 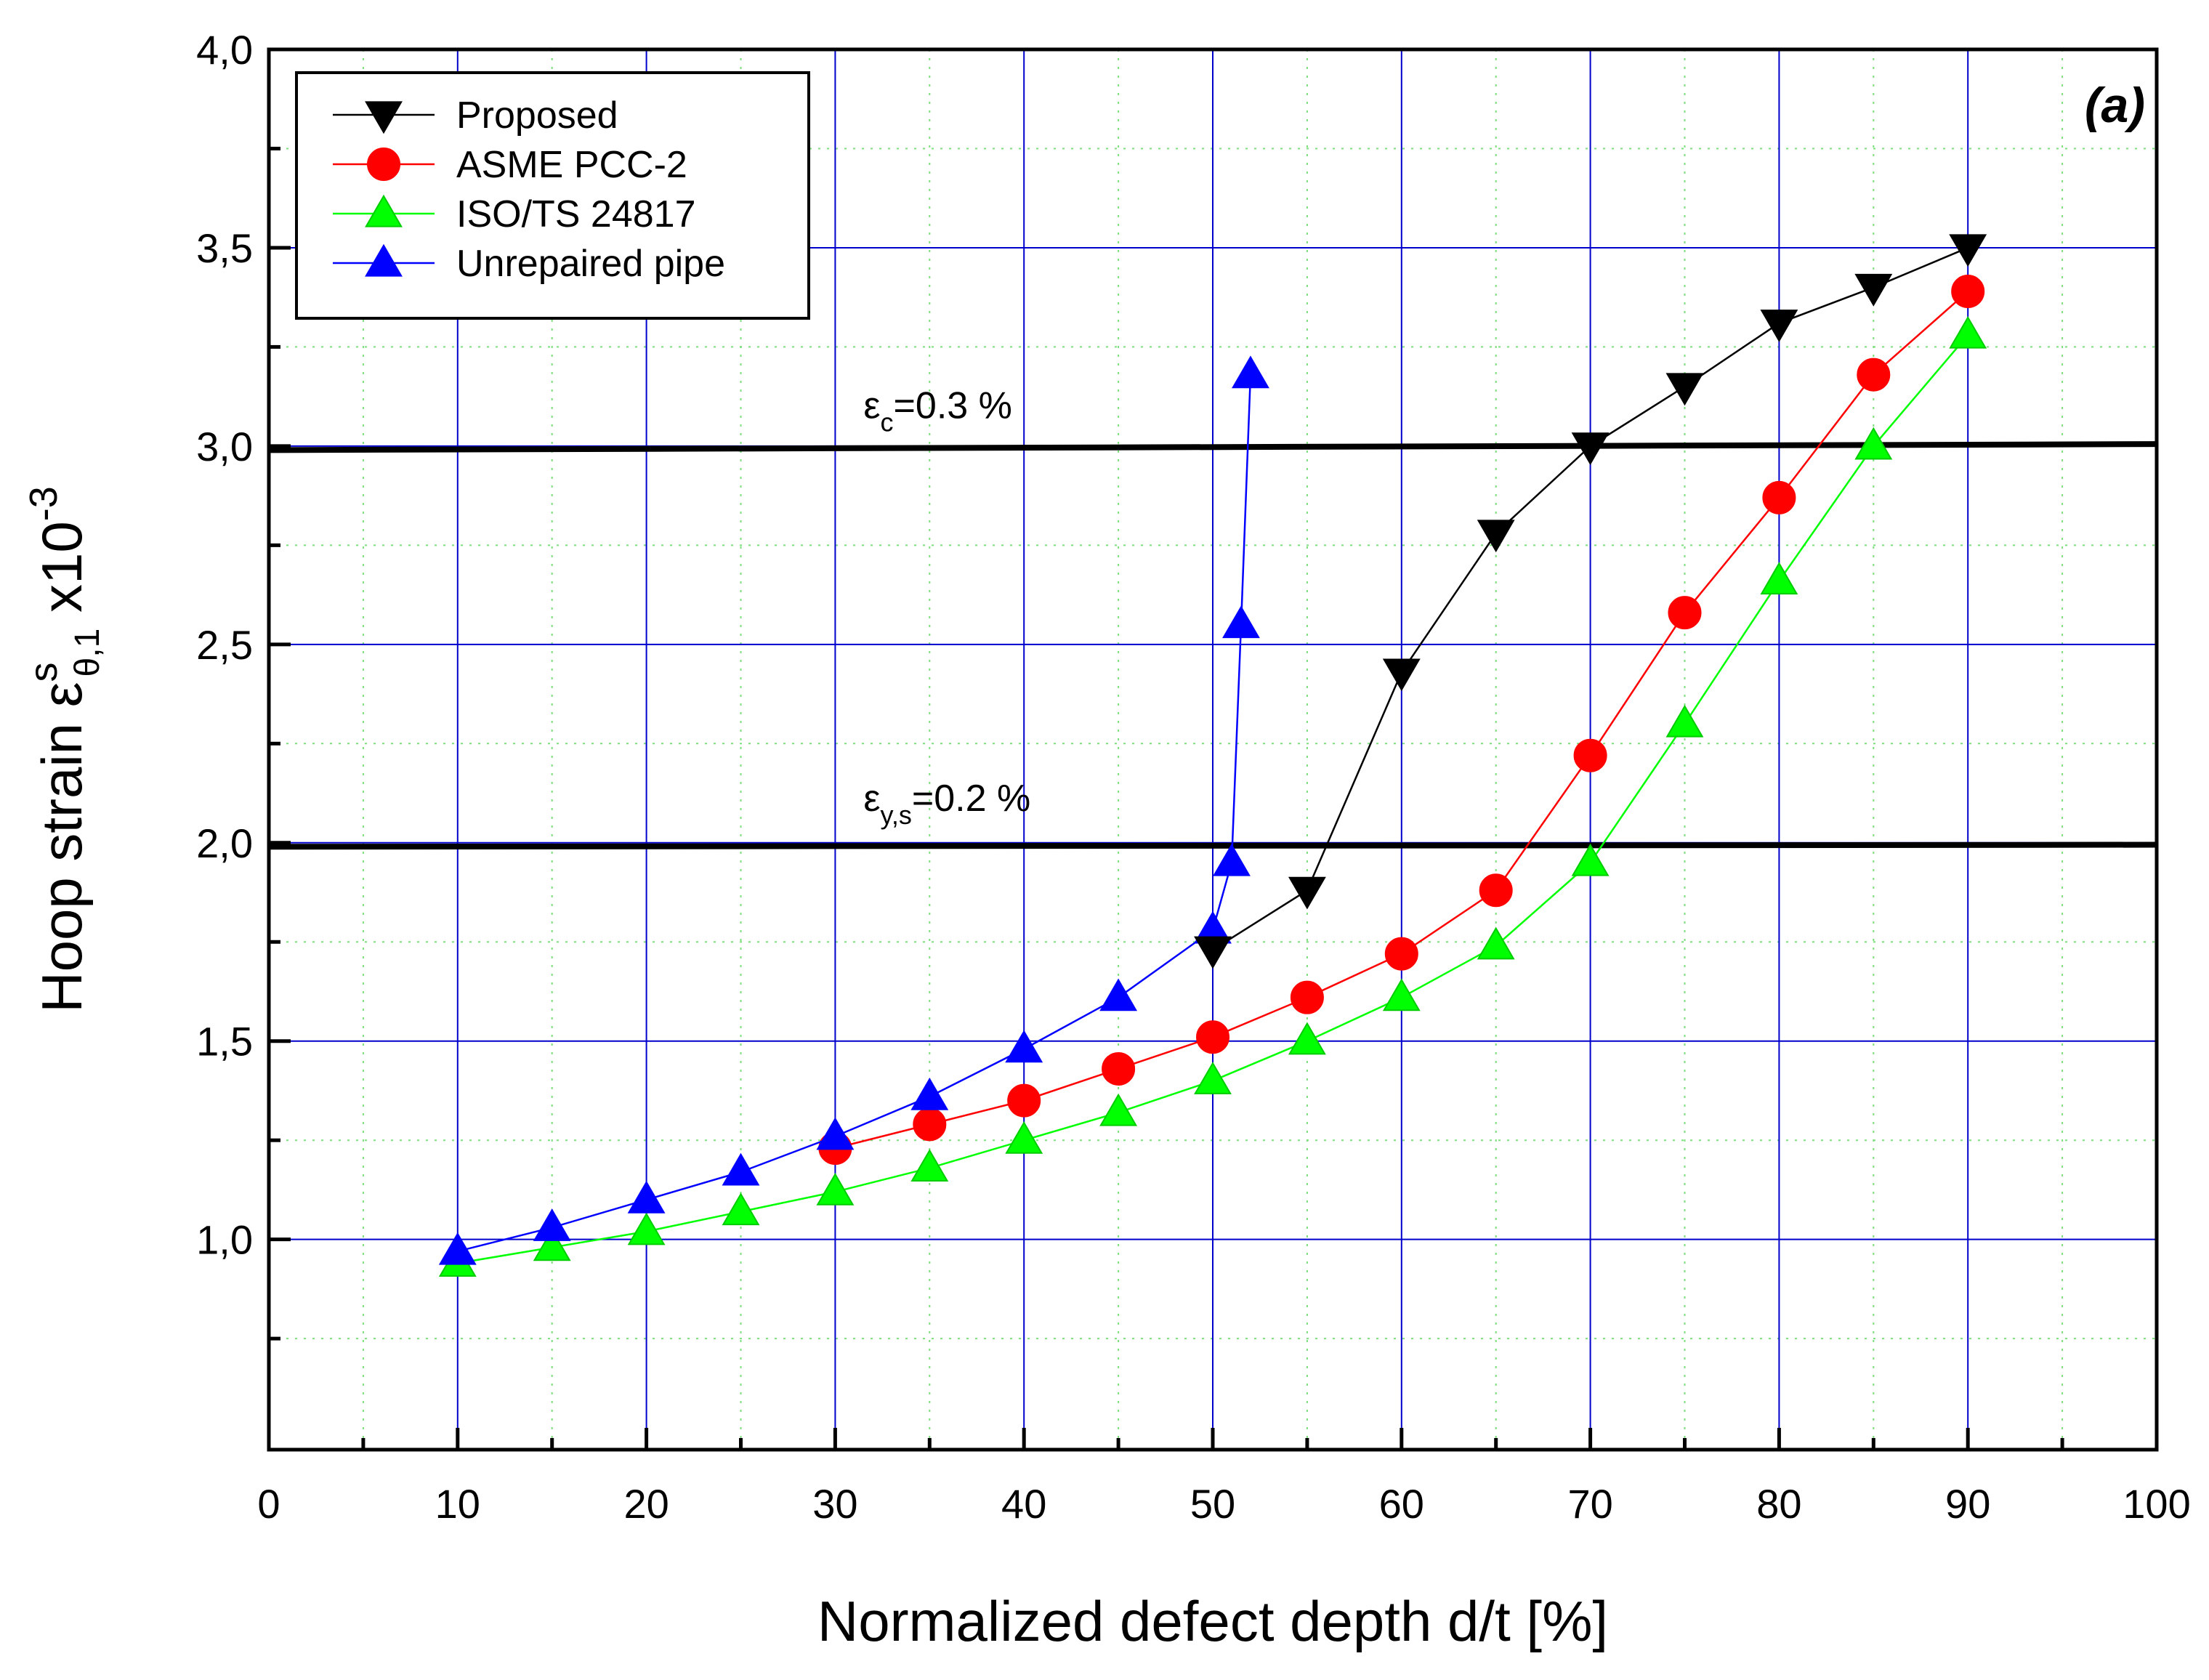 I want to click on y-tick-label: 4,0, so click(x=224, y=50).